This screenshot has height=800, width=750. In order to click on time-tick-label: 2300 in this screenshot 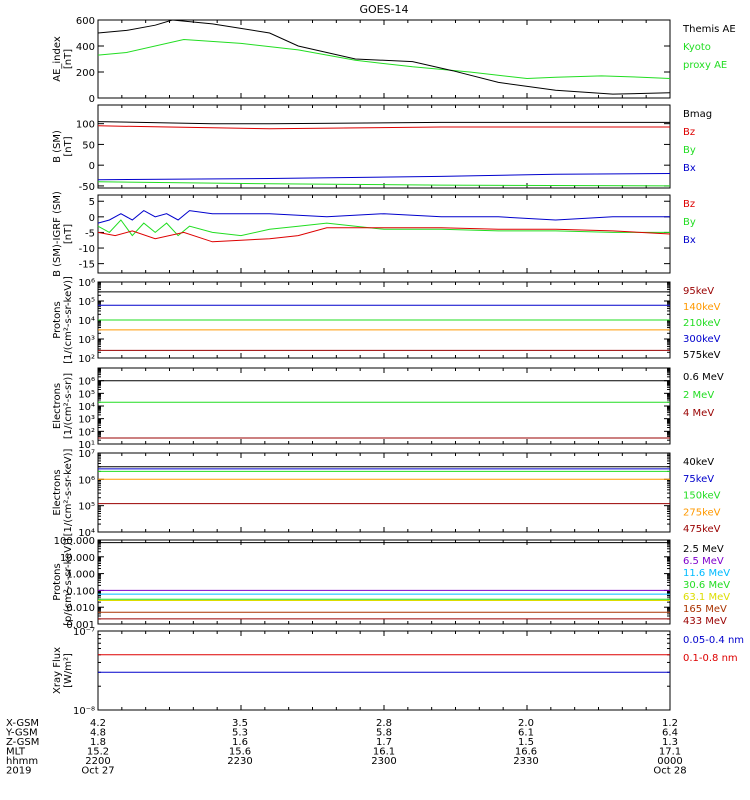, I will do `click(383, 761)`.